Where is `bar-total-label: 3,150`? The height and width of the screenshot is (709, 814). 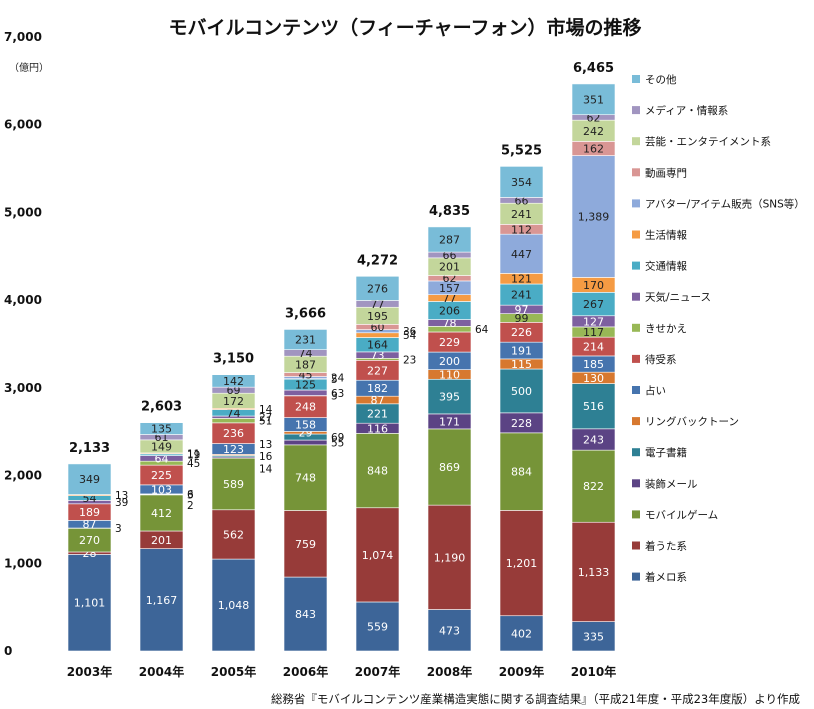
bar-total-label: 3,150 is located at coordinates (233, 359).